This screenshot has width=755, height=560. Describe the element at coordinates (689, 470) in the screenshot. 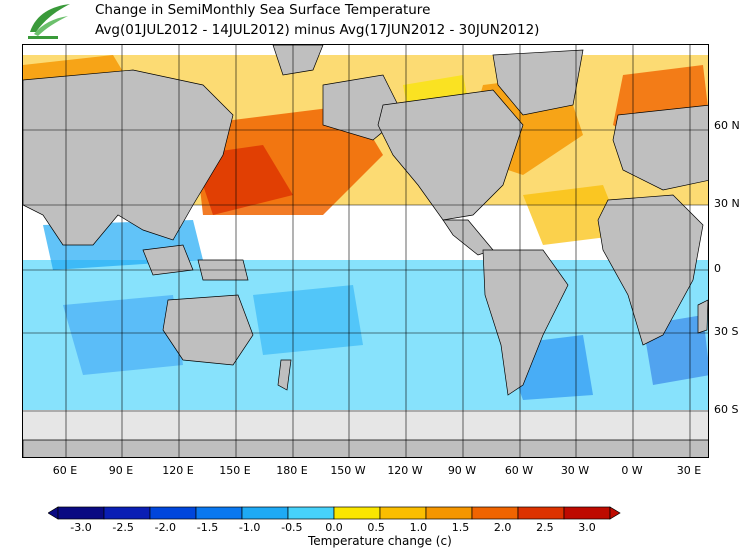

I see `lon-label: 30 E` at that location.